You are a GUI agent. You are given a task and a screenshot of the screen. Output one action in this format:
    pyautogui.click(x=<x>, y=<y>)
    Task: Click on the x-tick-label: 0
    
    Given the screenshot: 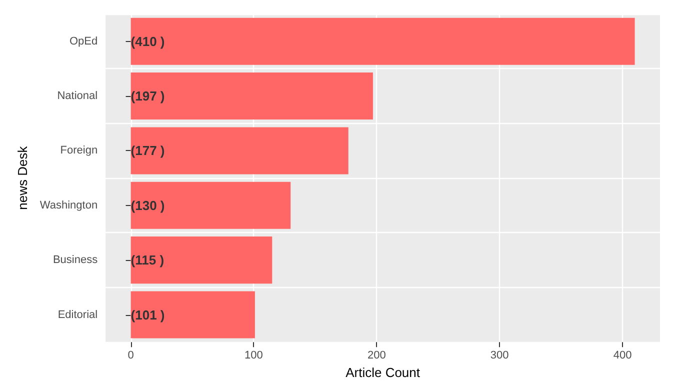 What is the action you would take?
    pyautogui.click(x=131, y=356)
    